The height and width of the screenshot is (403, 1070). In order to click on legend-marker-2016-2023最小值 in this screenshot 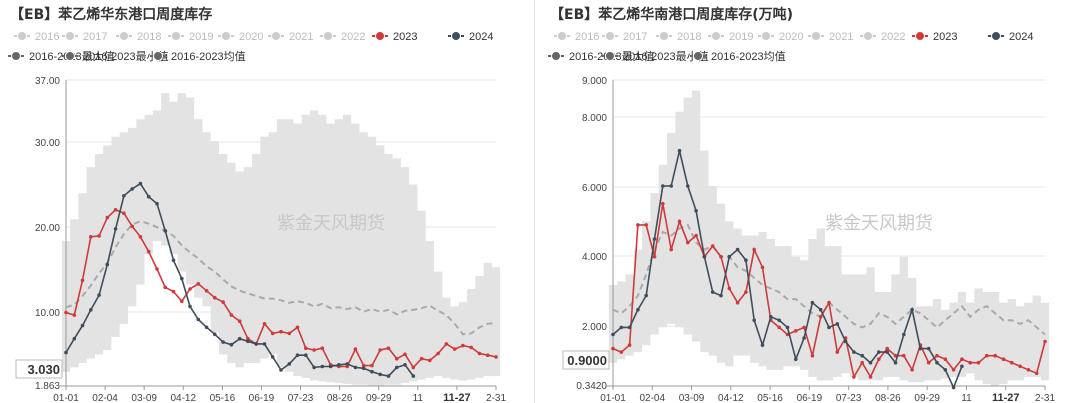, I will do `click(70, 56)`.